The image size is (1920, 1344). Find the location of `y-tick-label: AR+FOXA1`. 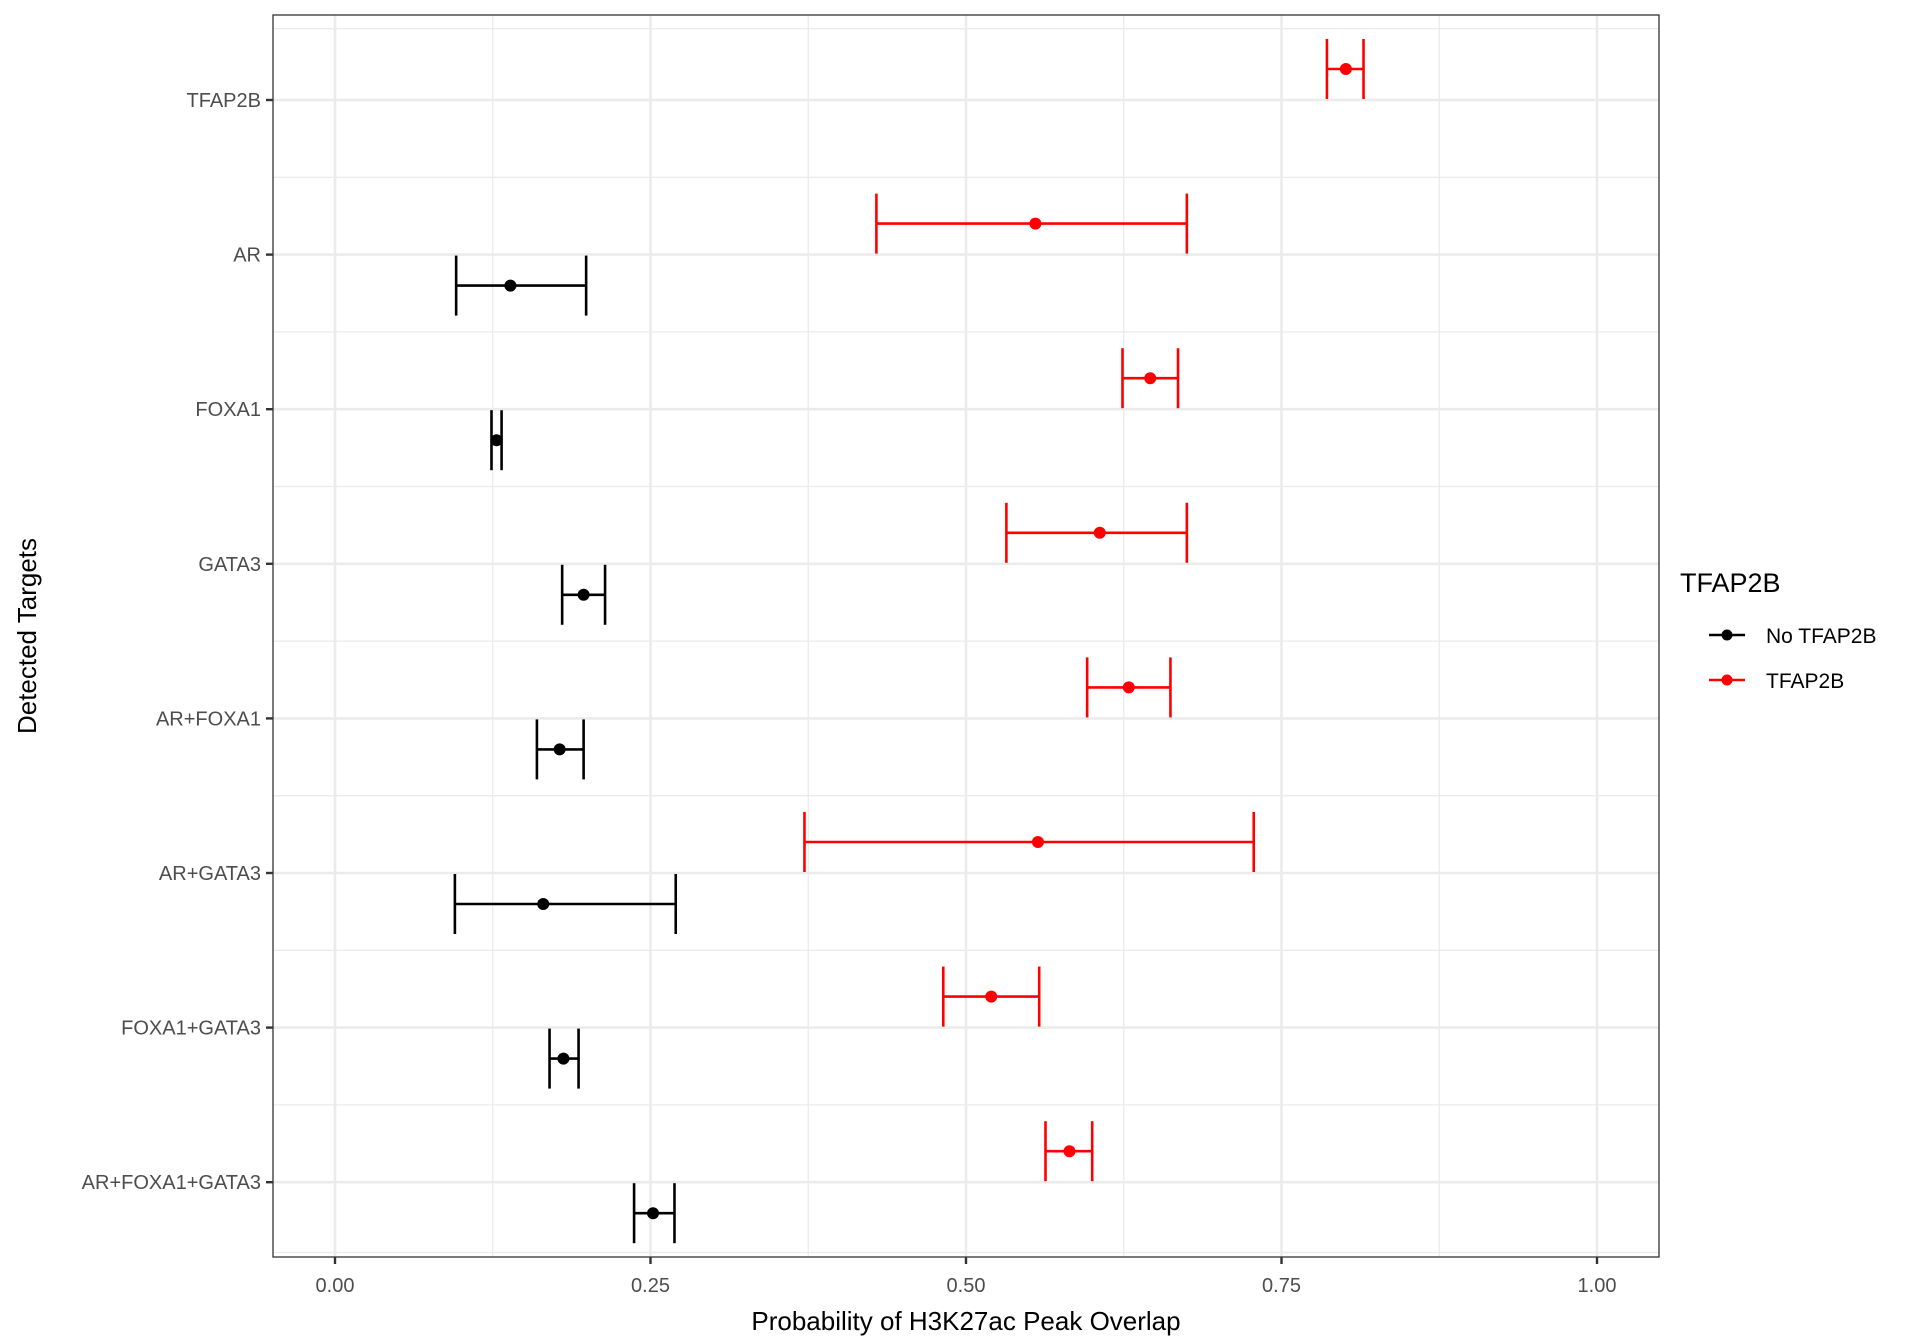

y-tick-label: AR+FOXA1 is located at coordinates (208, 719).